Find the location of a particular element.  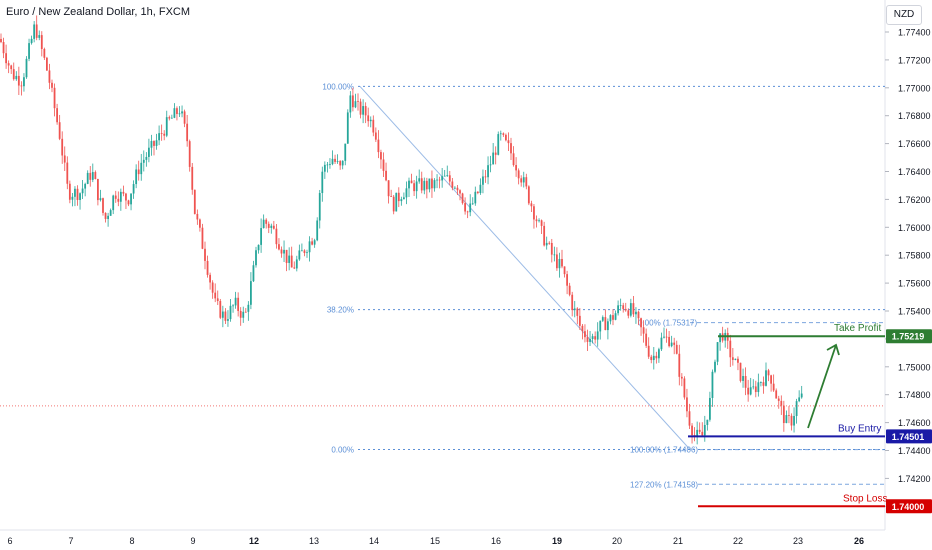

y-tick-label: 1.77000 is located at coordinates (914, 88).